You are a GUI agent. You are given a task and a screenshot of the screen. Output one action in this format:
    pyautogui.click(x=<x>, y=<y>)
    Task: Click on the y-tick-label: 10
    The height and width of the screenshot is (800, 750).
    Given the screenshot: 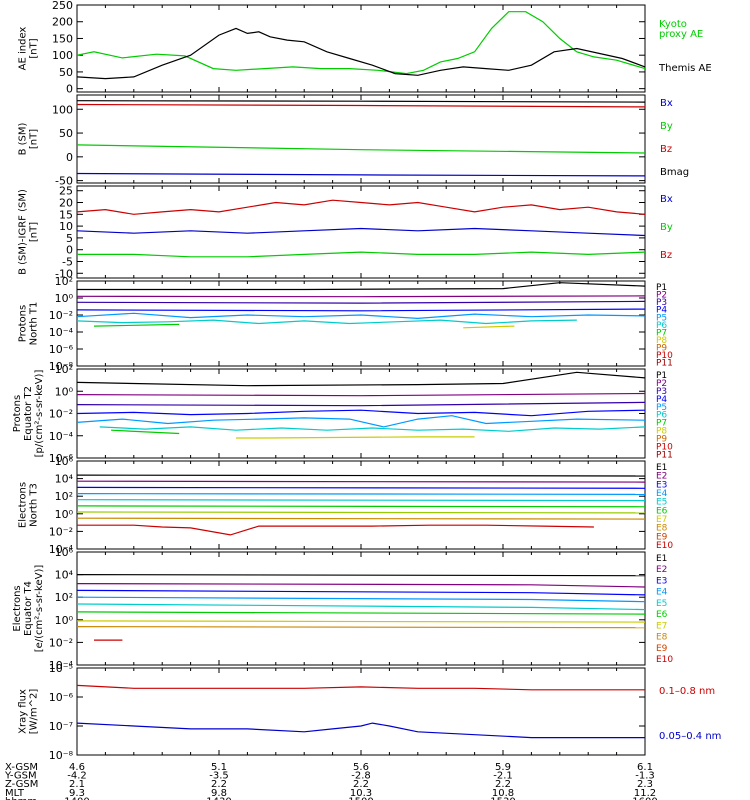 What is the action you would take?
    pyautogui.click(x=66, y=226)
    